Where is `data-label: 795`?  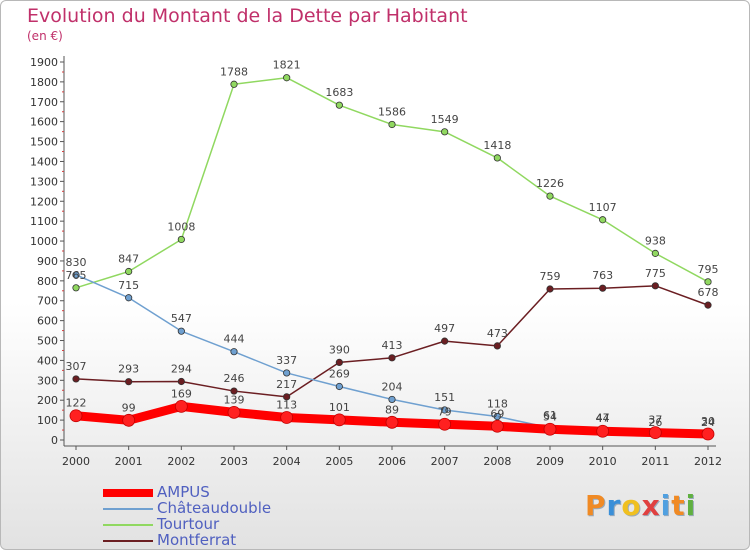
data-label: 795 is located at coordinates (708, 269).